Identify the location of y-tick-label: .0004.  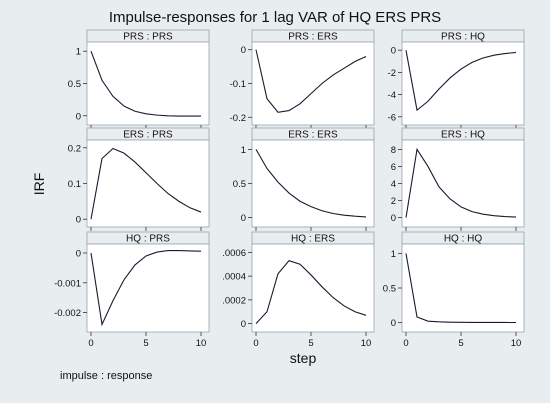
(234, 277).